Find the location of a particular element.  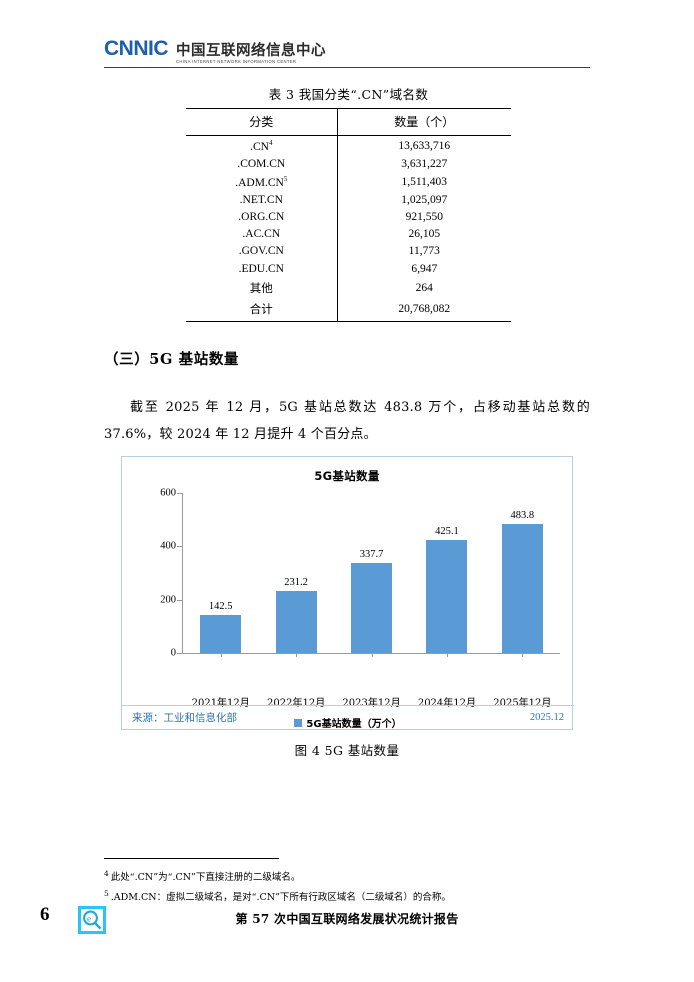

bar-item: 483.8 is located at coordinates (522, 575).